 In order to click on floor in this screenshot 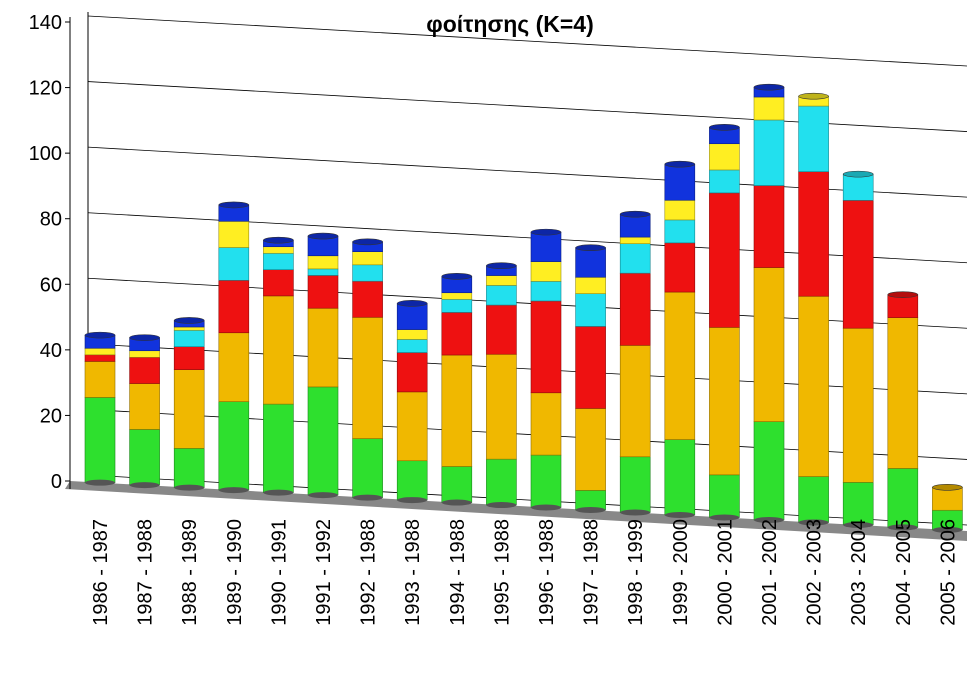, I will do `click(516, 511)`.